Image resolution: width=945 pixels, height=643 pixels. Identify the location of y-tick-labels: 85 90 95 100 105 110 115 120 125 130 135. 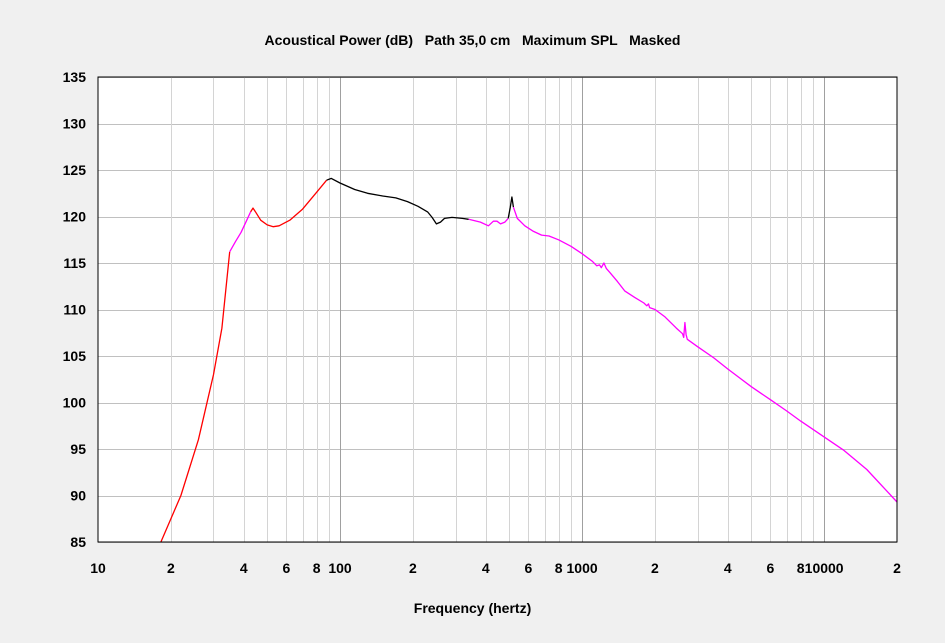
(75, 309).